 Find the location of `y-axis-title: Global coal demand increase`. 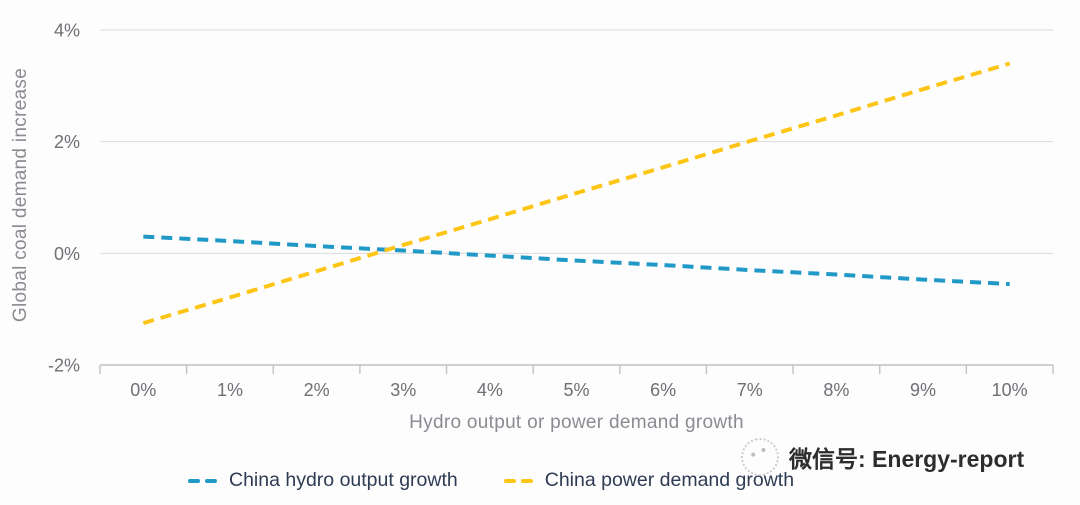

y-axis-title: Global coal demand increase is located at coordinates (20, 195).